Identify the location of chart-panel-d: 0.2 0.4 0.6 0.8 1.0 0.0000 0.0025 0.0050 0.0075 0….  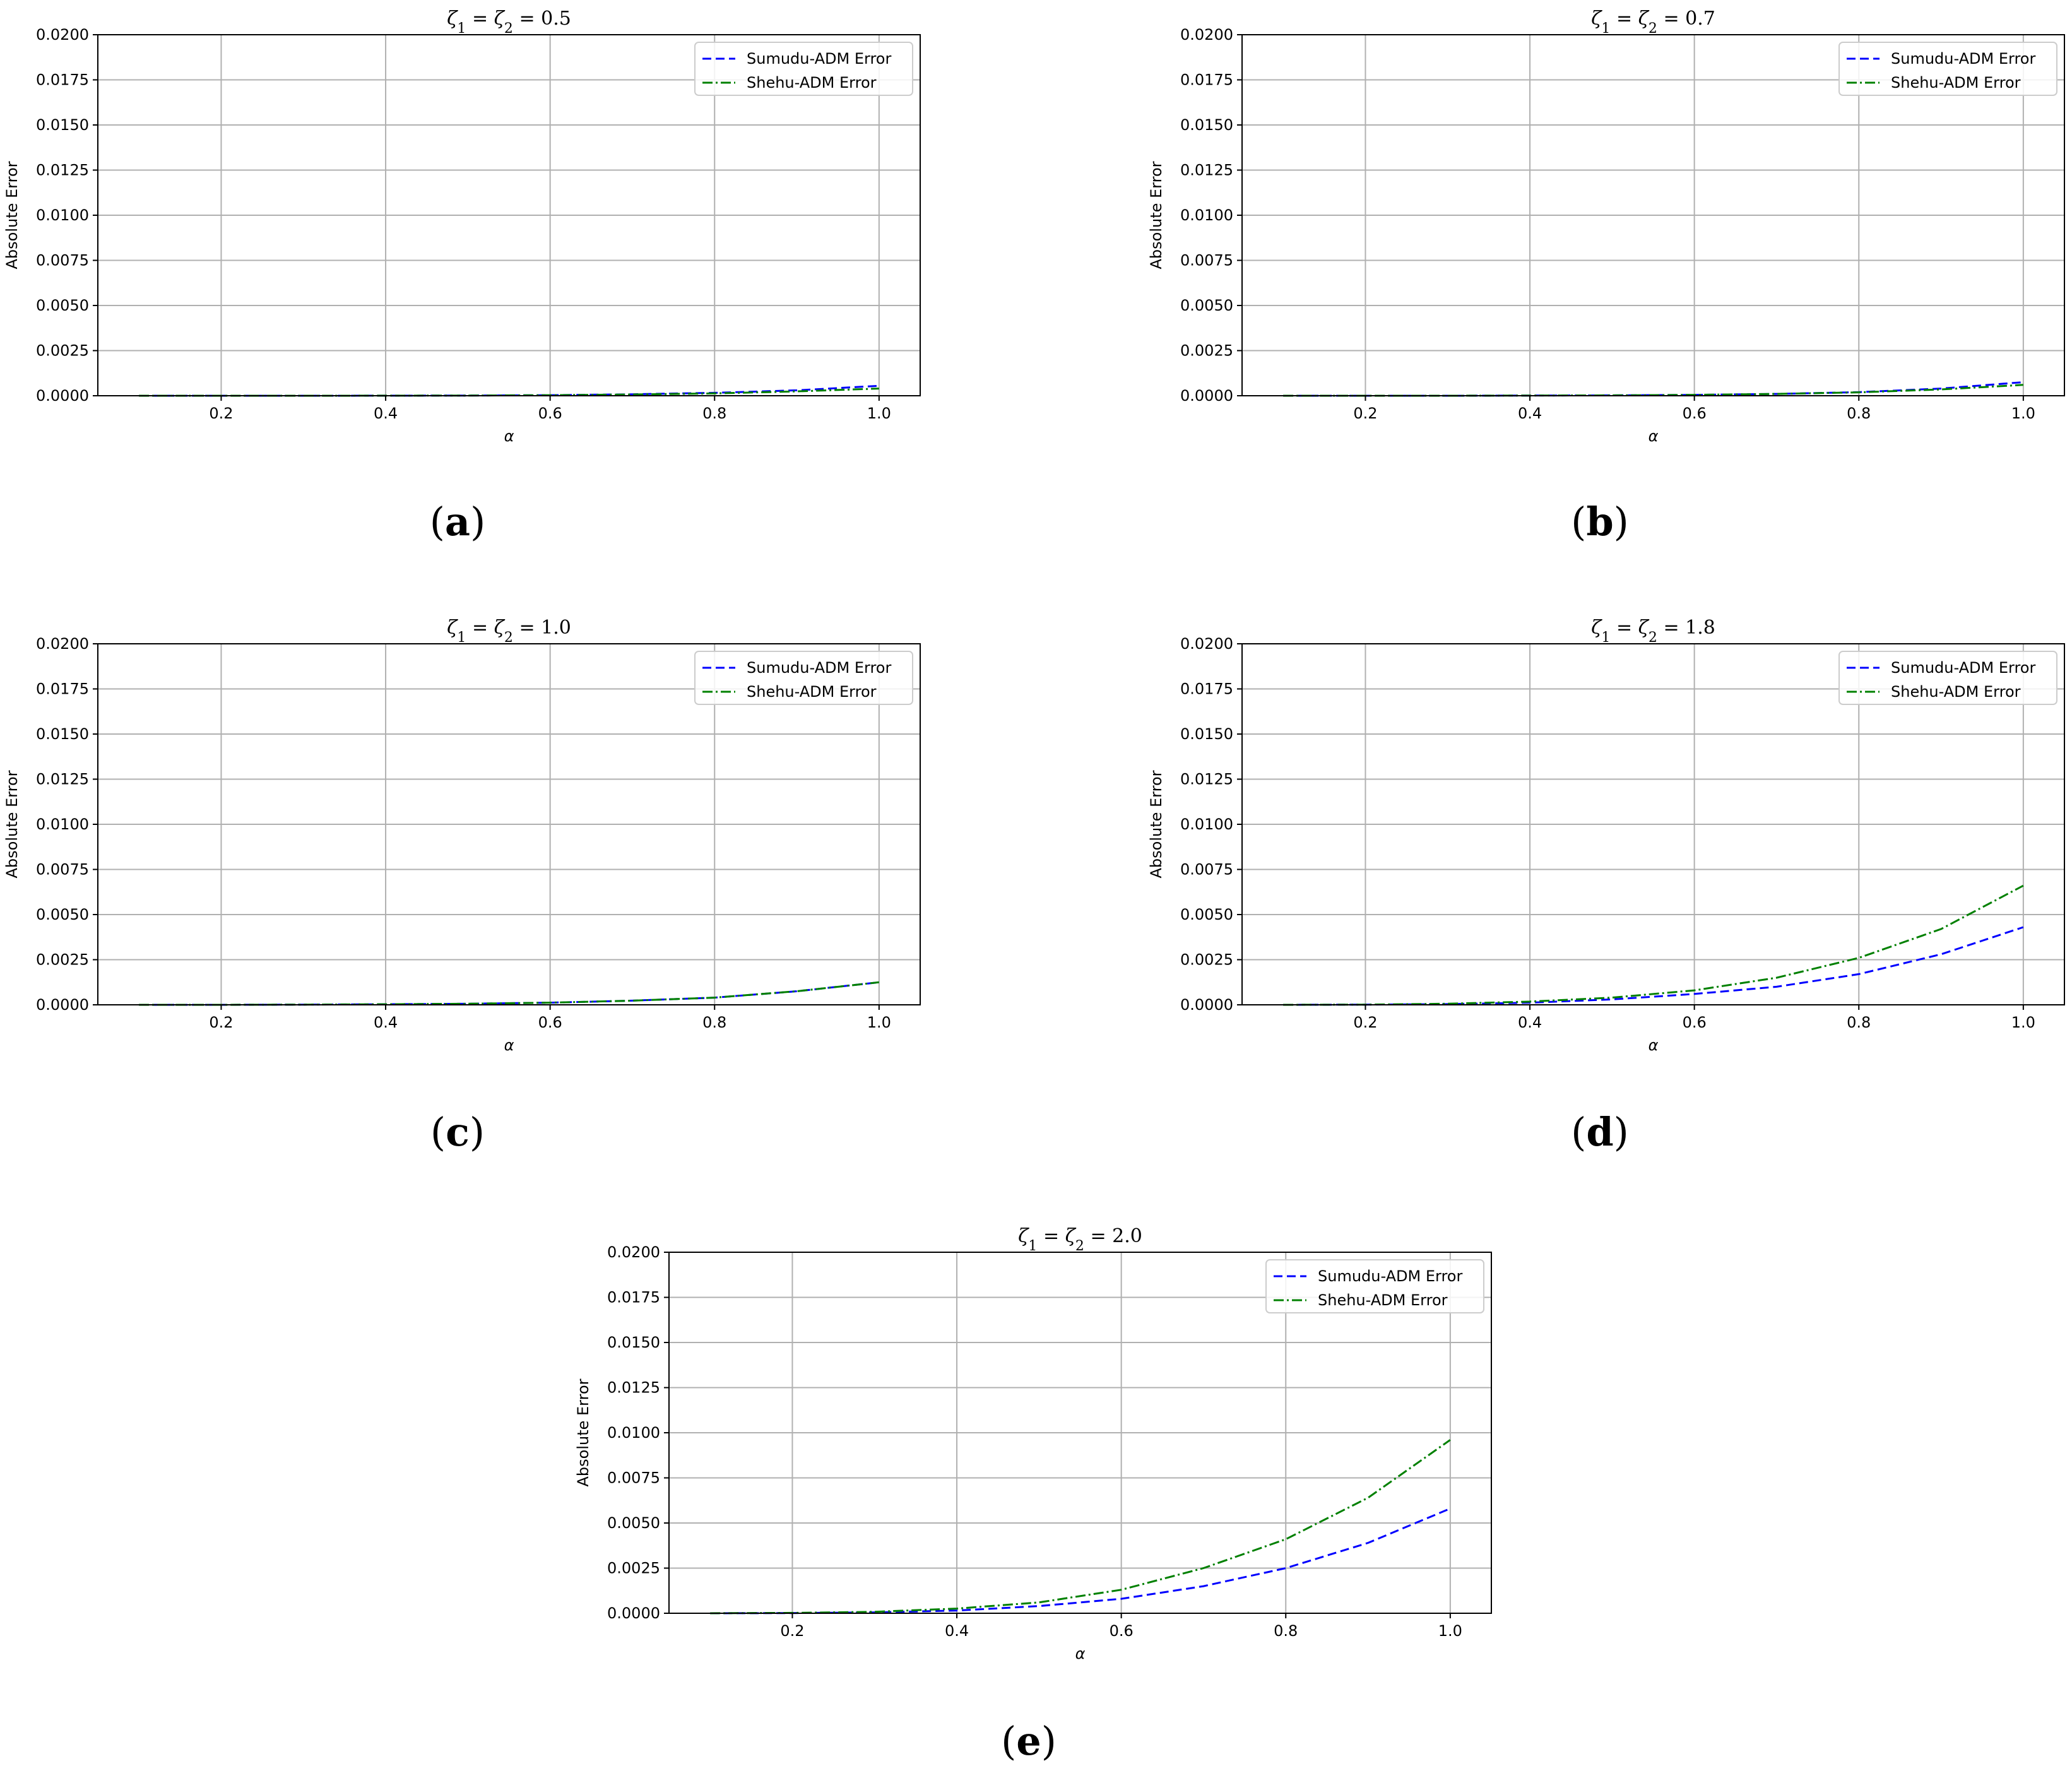
(1606, 886).